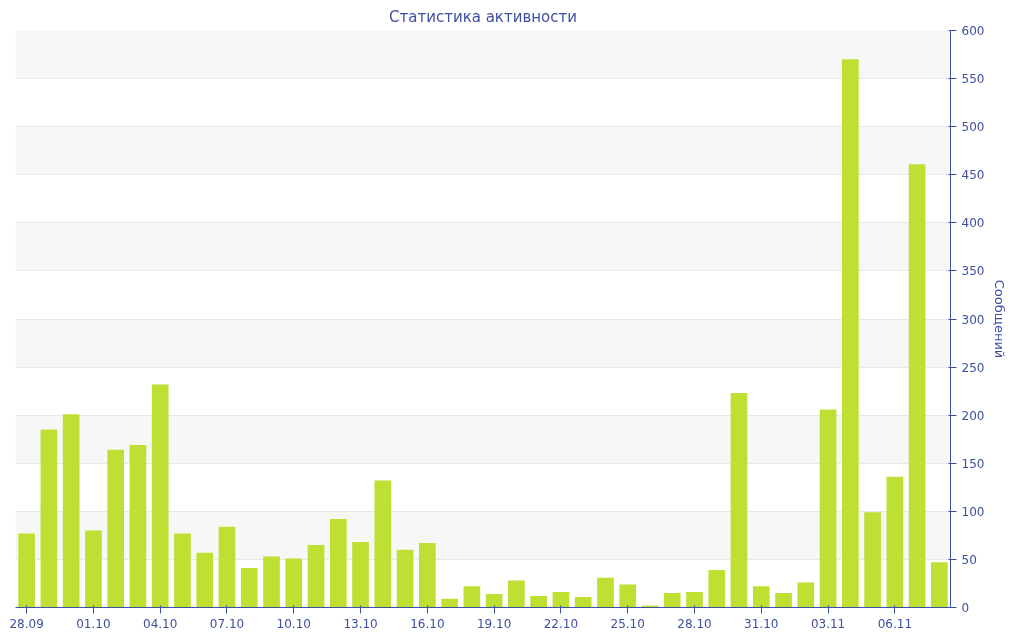  Describe the element at coordinates (973, 463) in the screenshot. I see `y-tick-label: 150` at that location.